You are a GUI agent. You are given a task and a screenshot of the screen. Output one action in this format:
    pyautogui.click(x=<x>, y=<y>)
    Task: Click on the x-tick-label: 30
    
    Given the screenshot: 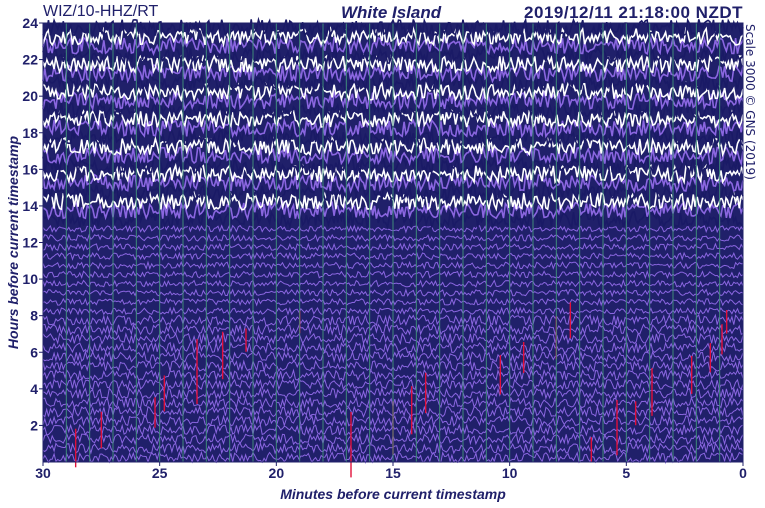 What is the action you would take?
    pyautogui.click(x=43, y=473)
    